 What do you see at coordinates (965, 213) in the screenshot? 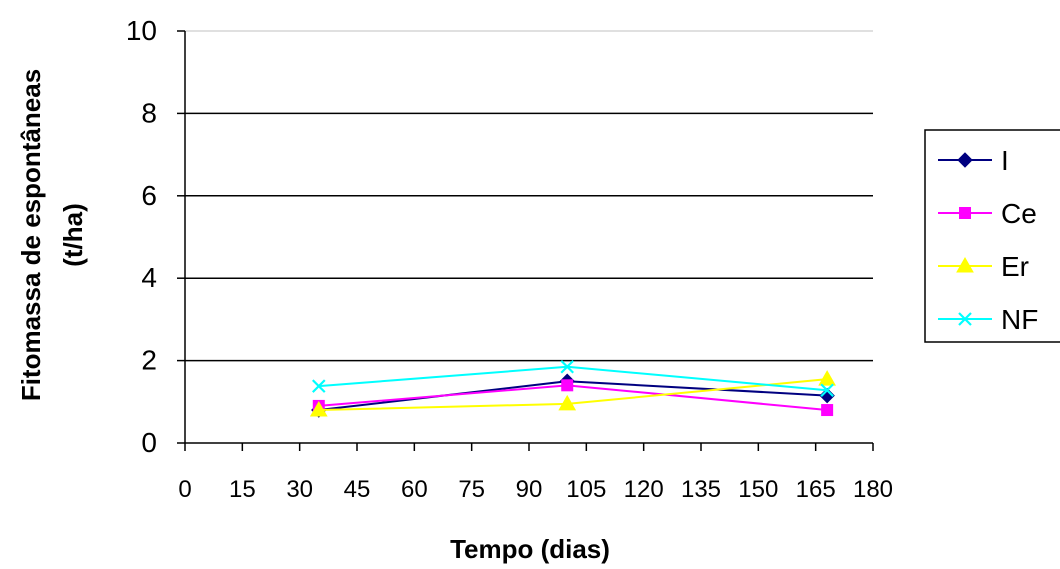
I see `legend-marker-Ce` at bounding box center [965, 213].